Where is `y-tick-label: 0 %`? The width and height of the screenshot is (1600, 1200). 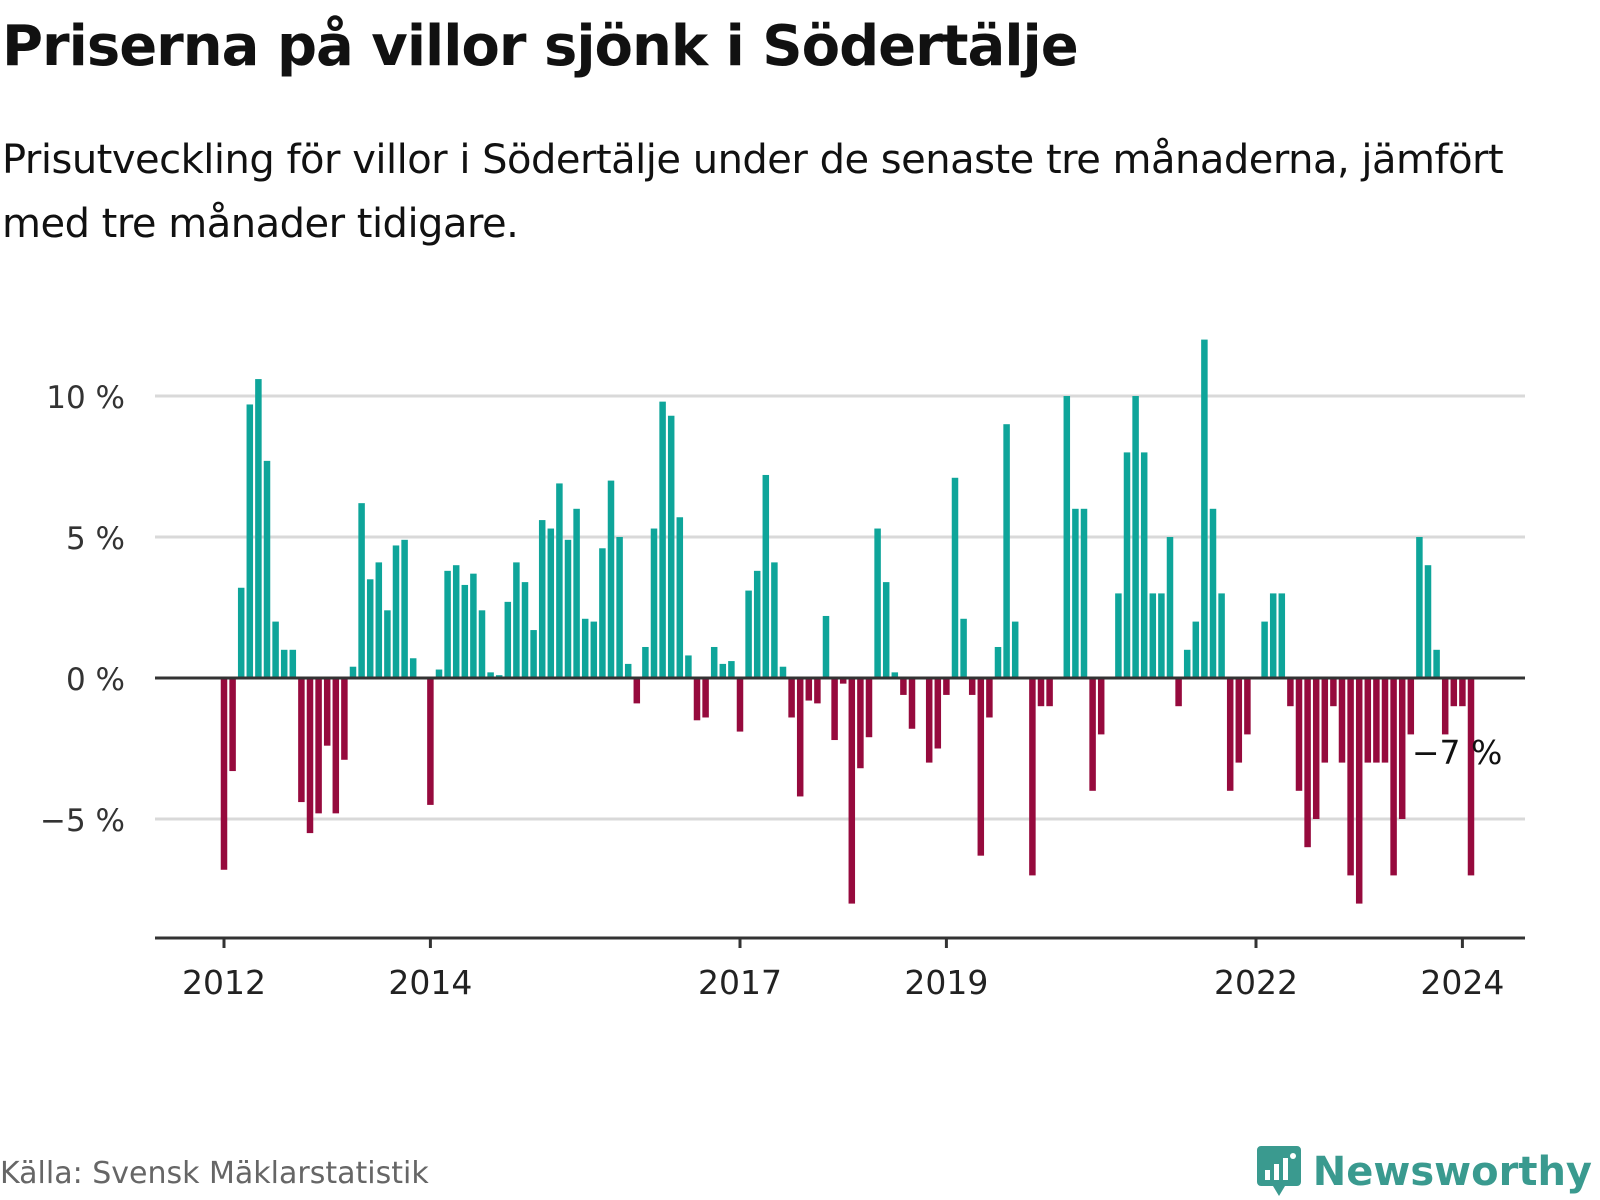 y-tick-label: 0 % is located at coordinates (95, 680).